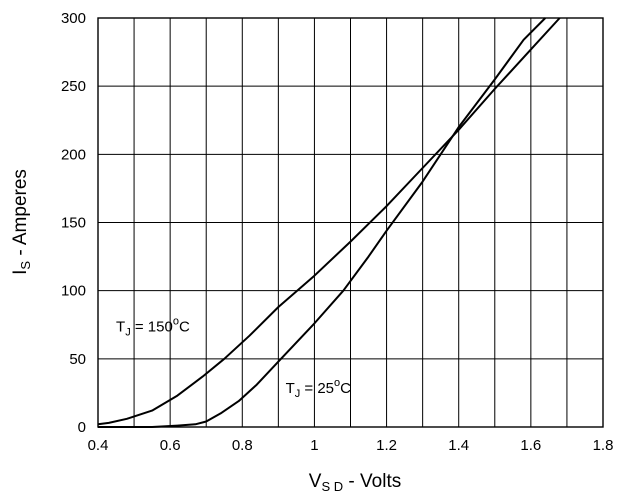  I want to click on x-tick-labels: 0.4 0.6 0.8 1 1.2 1.4 1.6 1.8, so click(351, 445).